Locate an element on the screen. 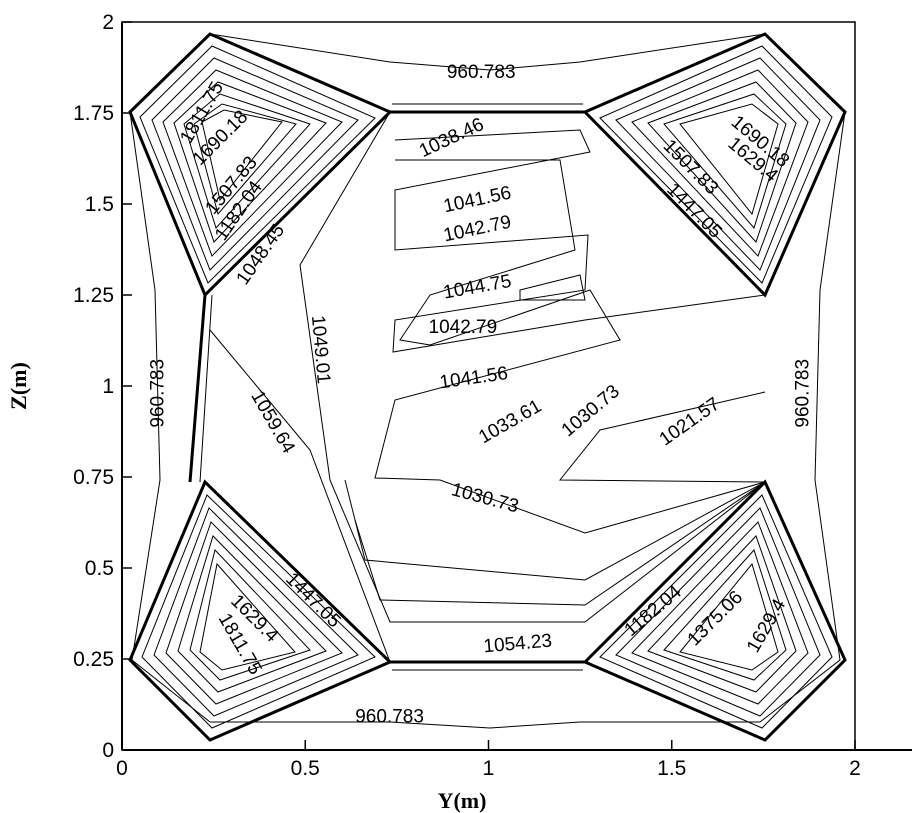  contour-bottom-right-outer is located at coordinates (714, 610).